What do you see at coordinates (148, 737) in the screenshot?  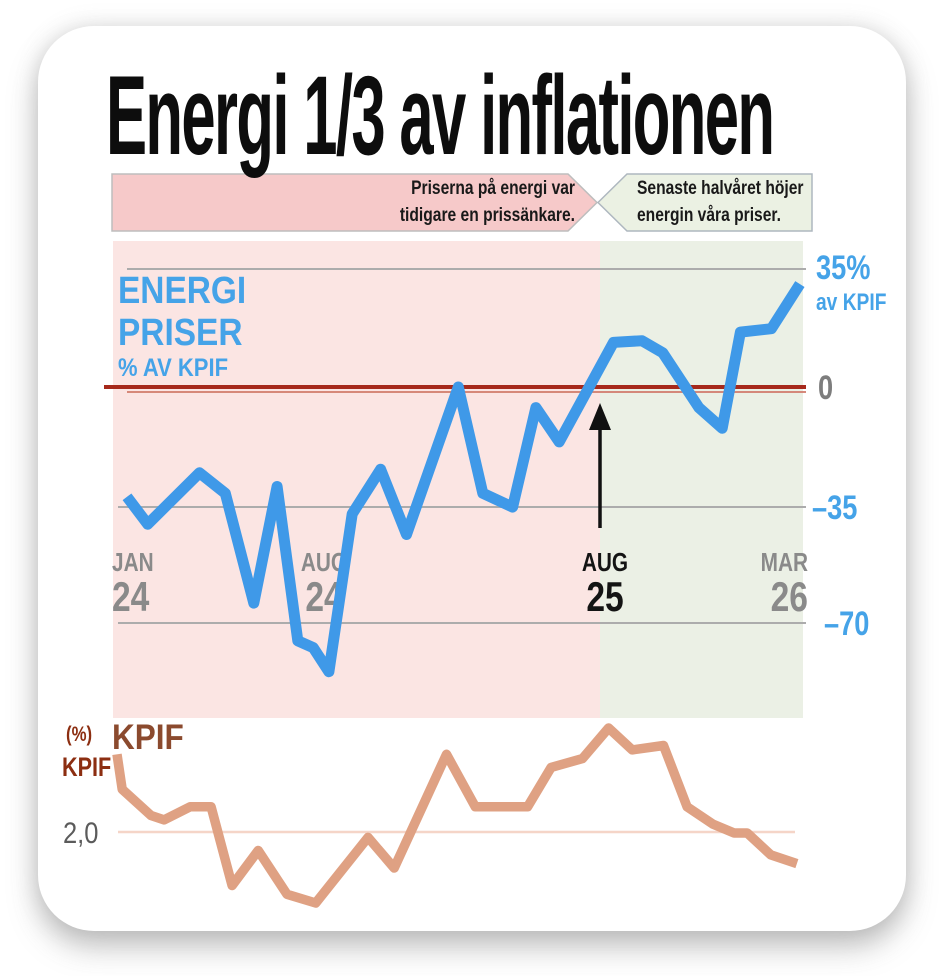 I see `kpif-title: KPIF` at bounding box center [148, 737].